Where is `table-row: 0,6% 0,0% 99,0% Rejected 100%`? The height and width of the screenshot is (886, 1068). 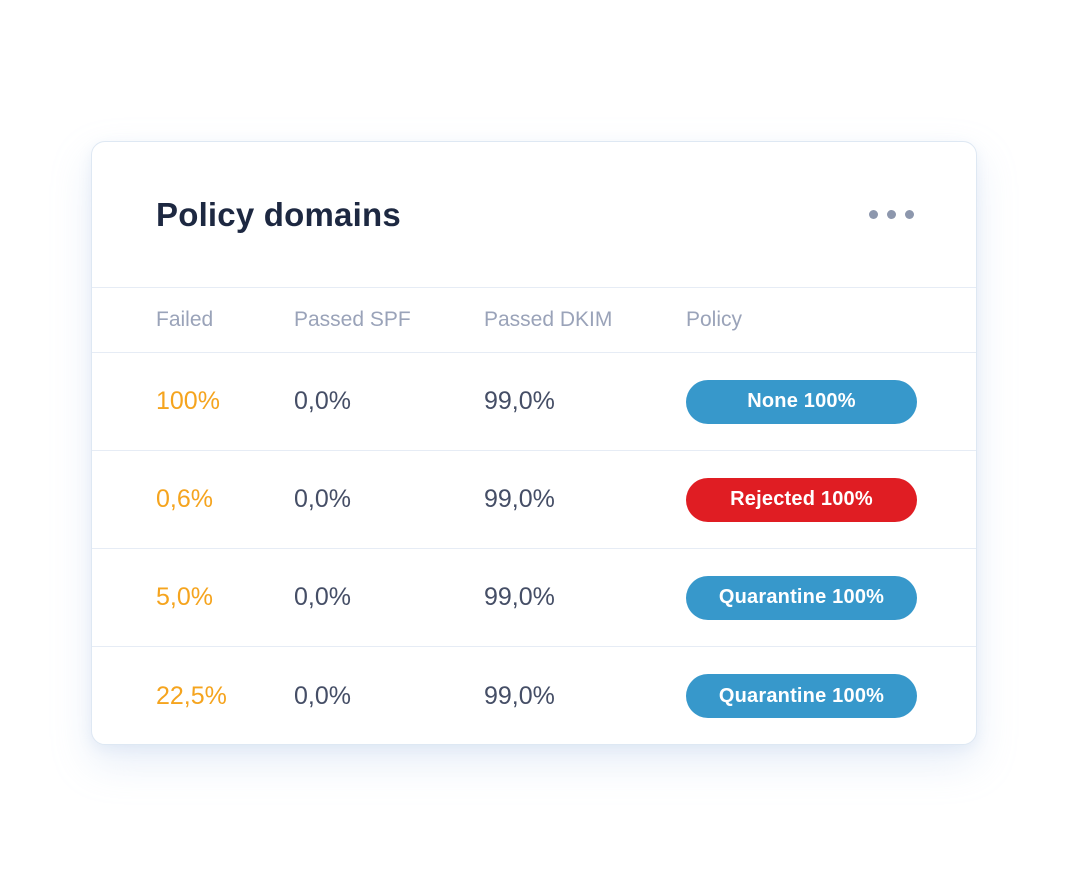
table-row: 0,6% 0,0% 99,0% Rejected 100% is located at coordinates (534, 500).